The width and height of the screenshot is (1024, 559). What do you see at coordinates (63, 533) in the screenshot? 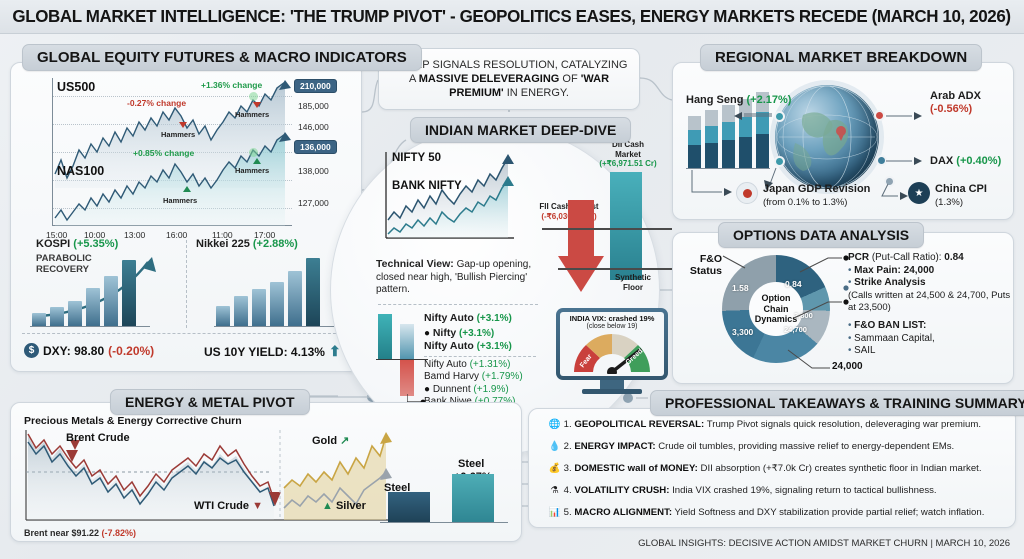
I see `energy-note-text: Brent near $91.22` at bounding box center [63, 533].